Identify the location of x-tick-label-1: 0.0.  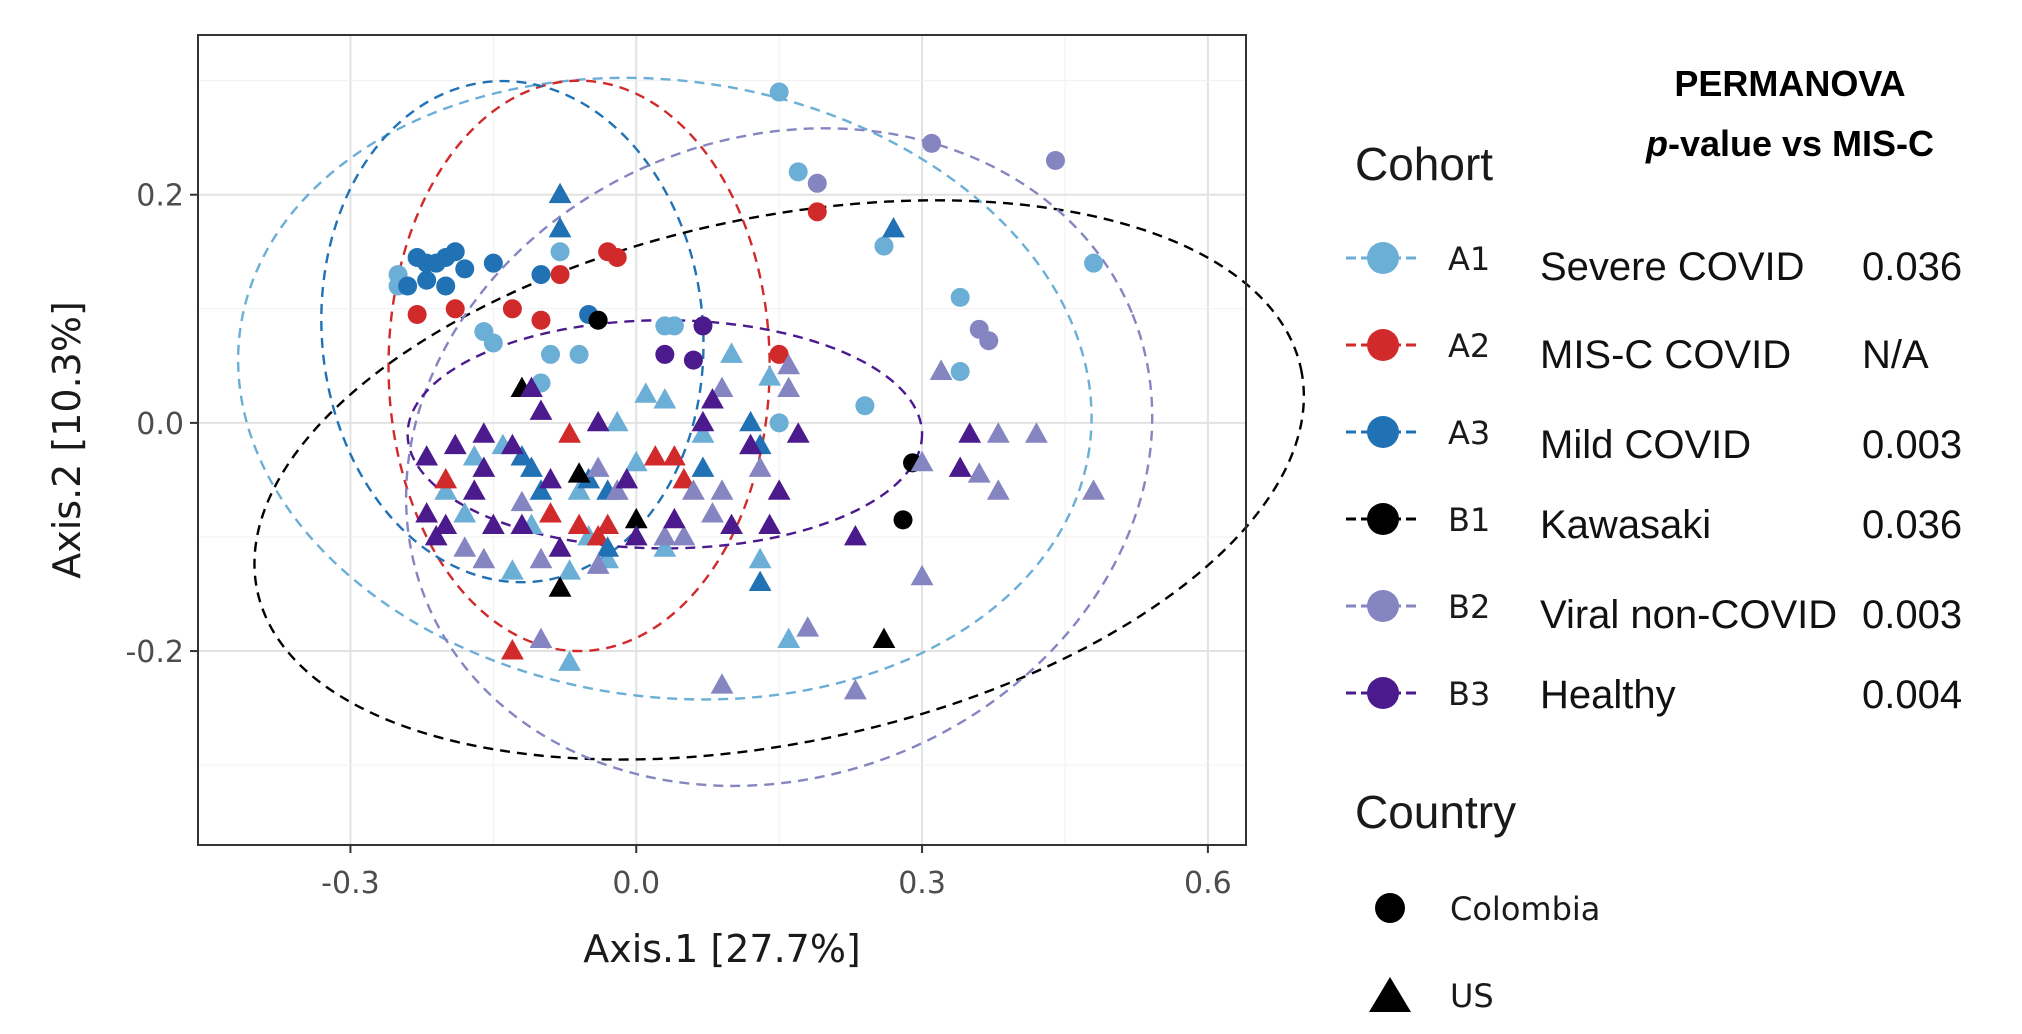
(636, 883).